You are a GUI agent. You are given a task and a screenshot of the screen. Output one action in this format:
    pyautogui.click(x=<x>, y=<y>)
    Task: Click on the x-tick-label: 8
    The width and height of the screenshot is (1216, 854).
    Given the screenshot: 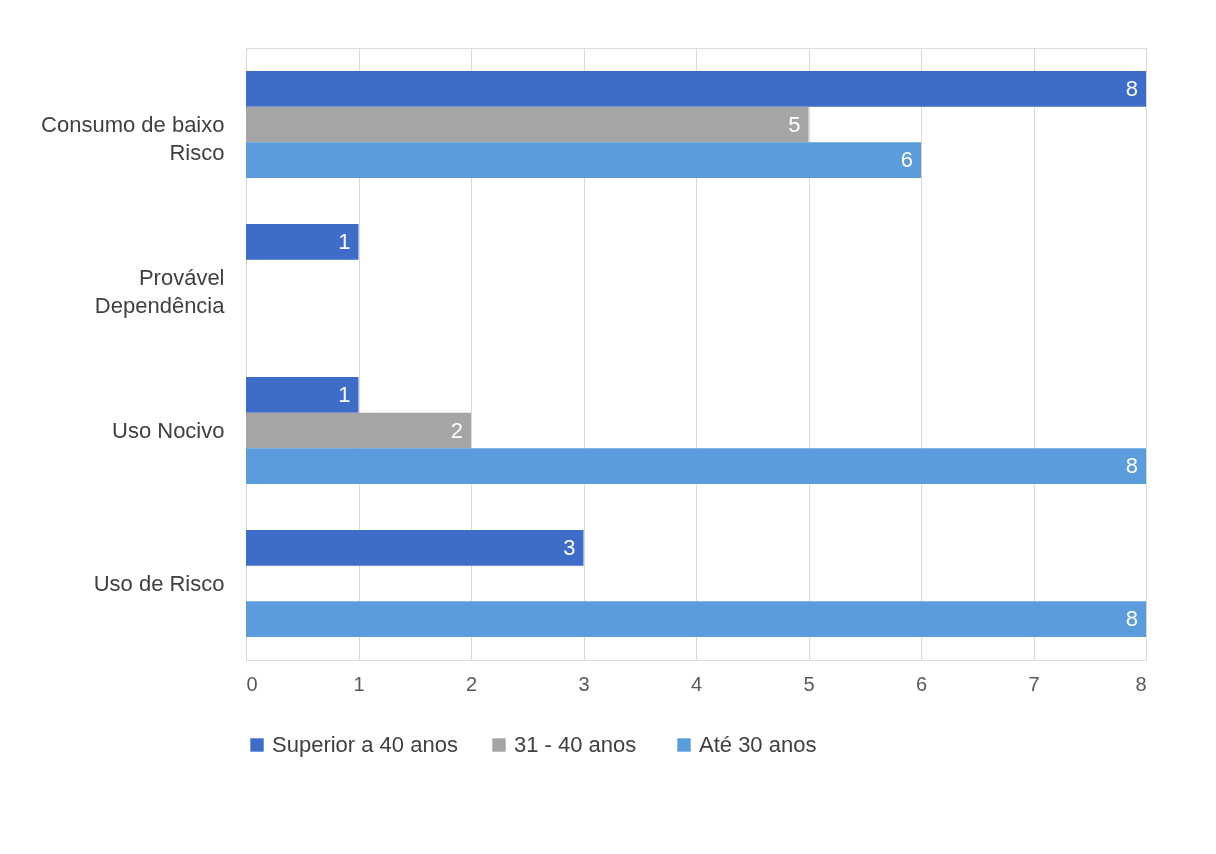 What is the action you would take?
    pyautogui.click(x=1141, y=683)
    